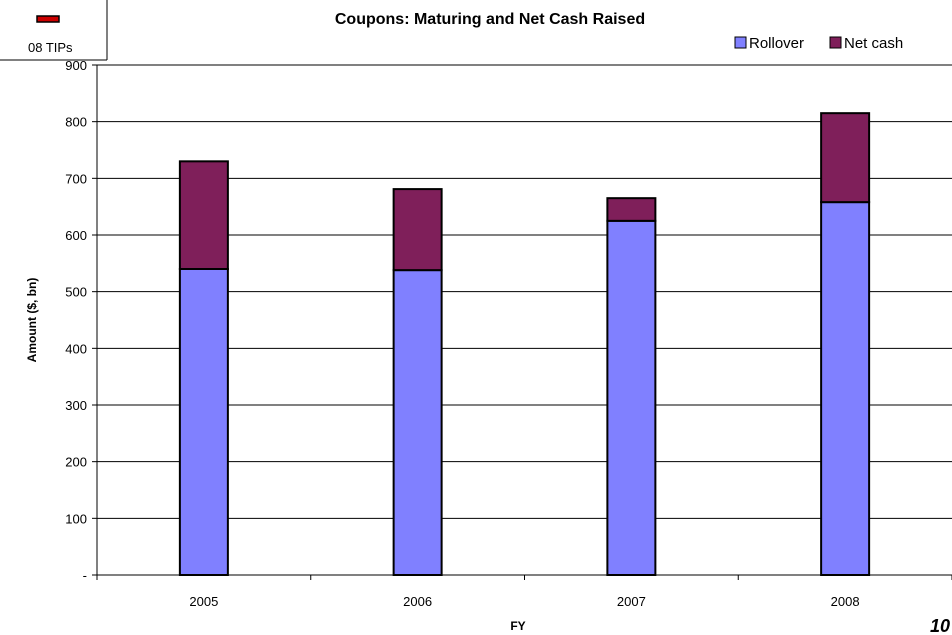 The image size is (952, 635). I want to click on x-tick-label: 2006, so click(417, 601).